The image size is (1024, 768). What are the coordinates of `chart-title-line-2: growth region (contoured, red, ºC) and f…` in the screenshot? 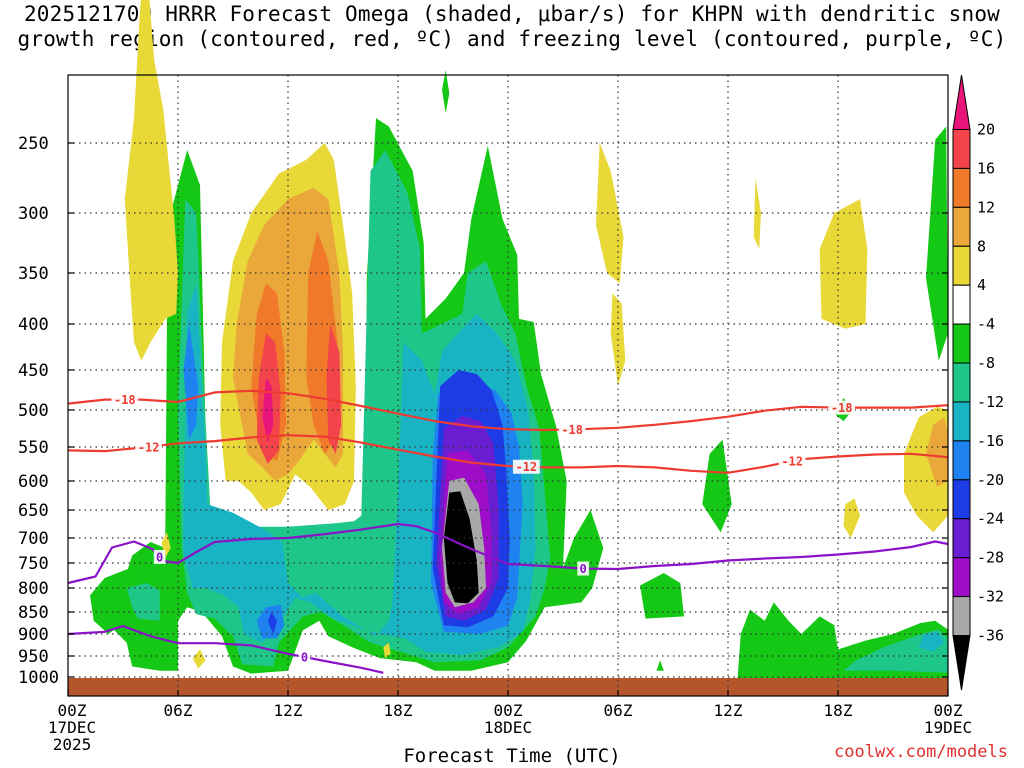 It's located at (512, 39).